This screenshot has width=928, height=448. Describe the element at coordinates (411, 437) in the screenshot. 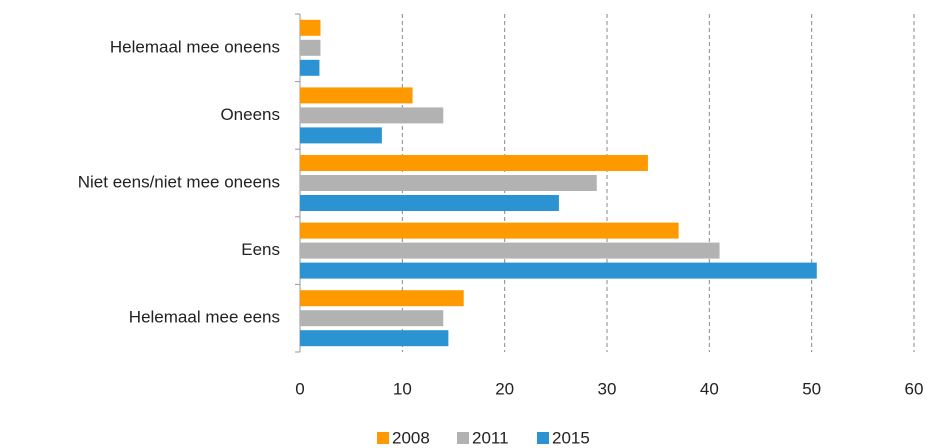

I see `legend-label: 2008` at that location.